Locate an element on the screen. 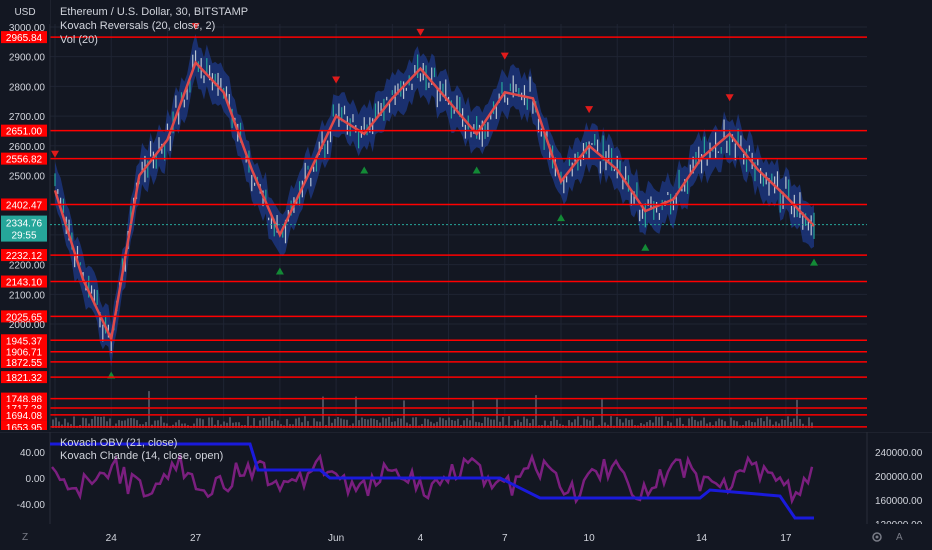 This screenshot has width=932, height=550. current-price-box is located at coordinates (24, 228).